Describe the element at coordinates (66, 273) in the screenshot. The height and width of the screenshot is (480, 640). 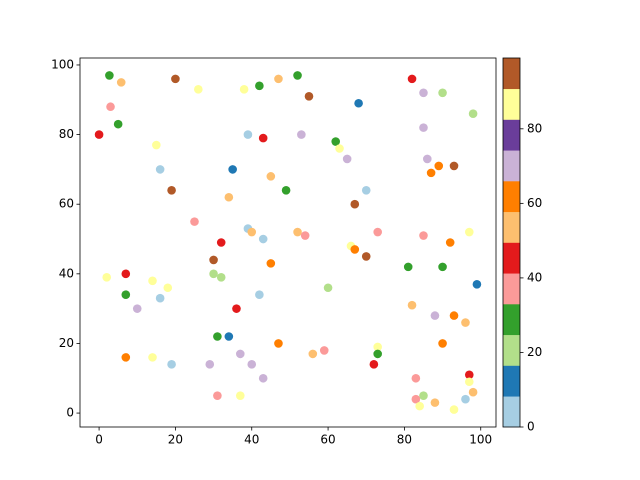
I see `y-tick-label: 40` at that location.